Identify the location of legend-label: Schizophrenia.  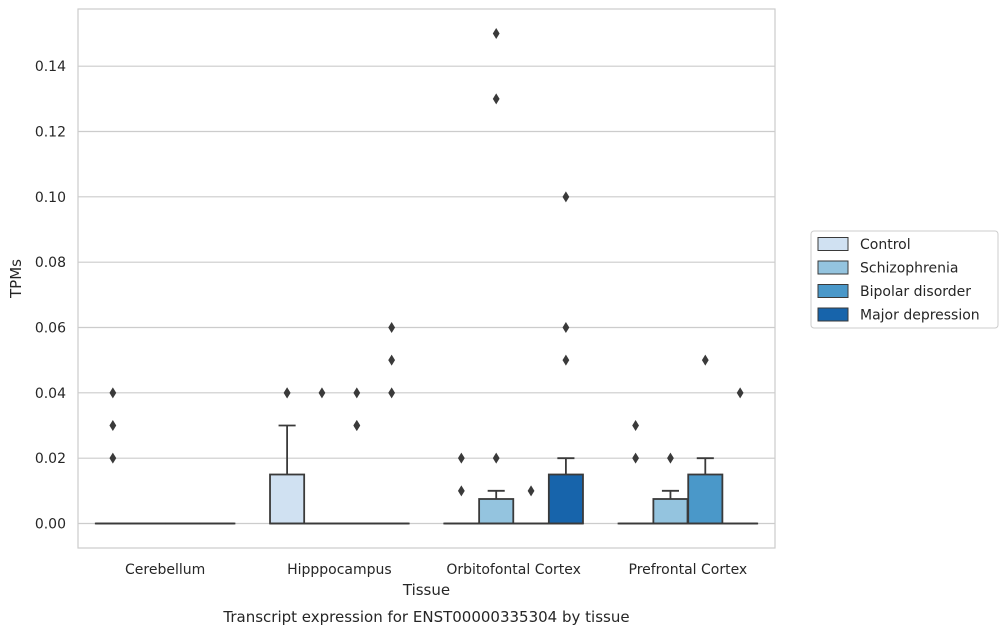
(909, 269).